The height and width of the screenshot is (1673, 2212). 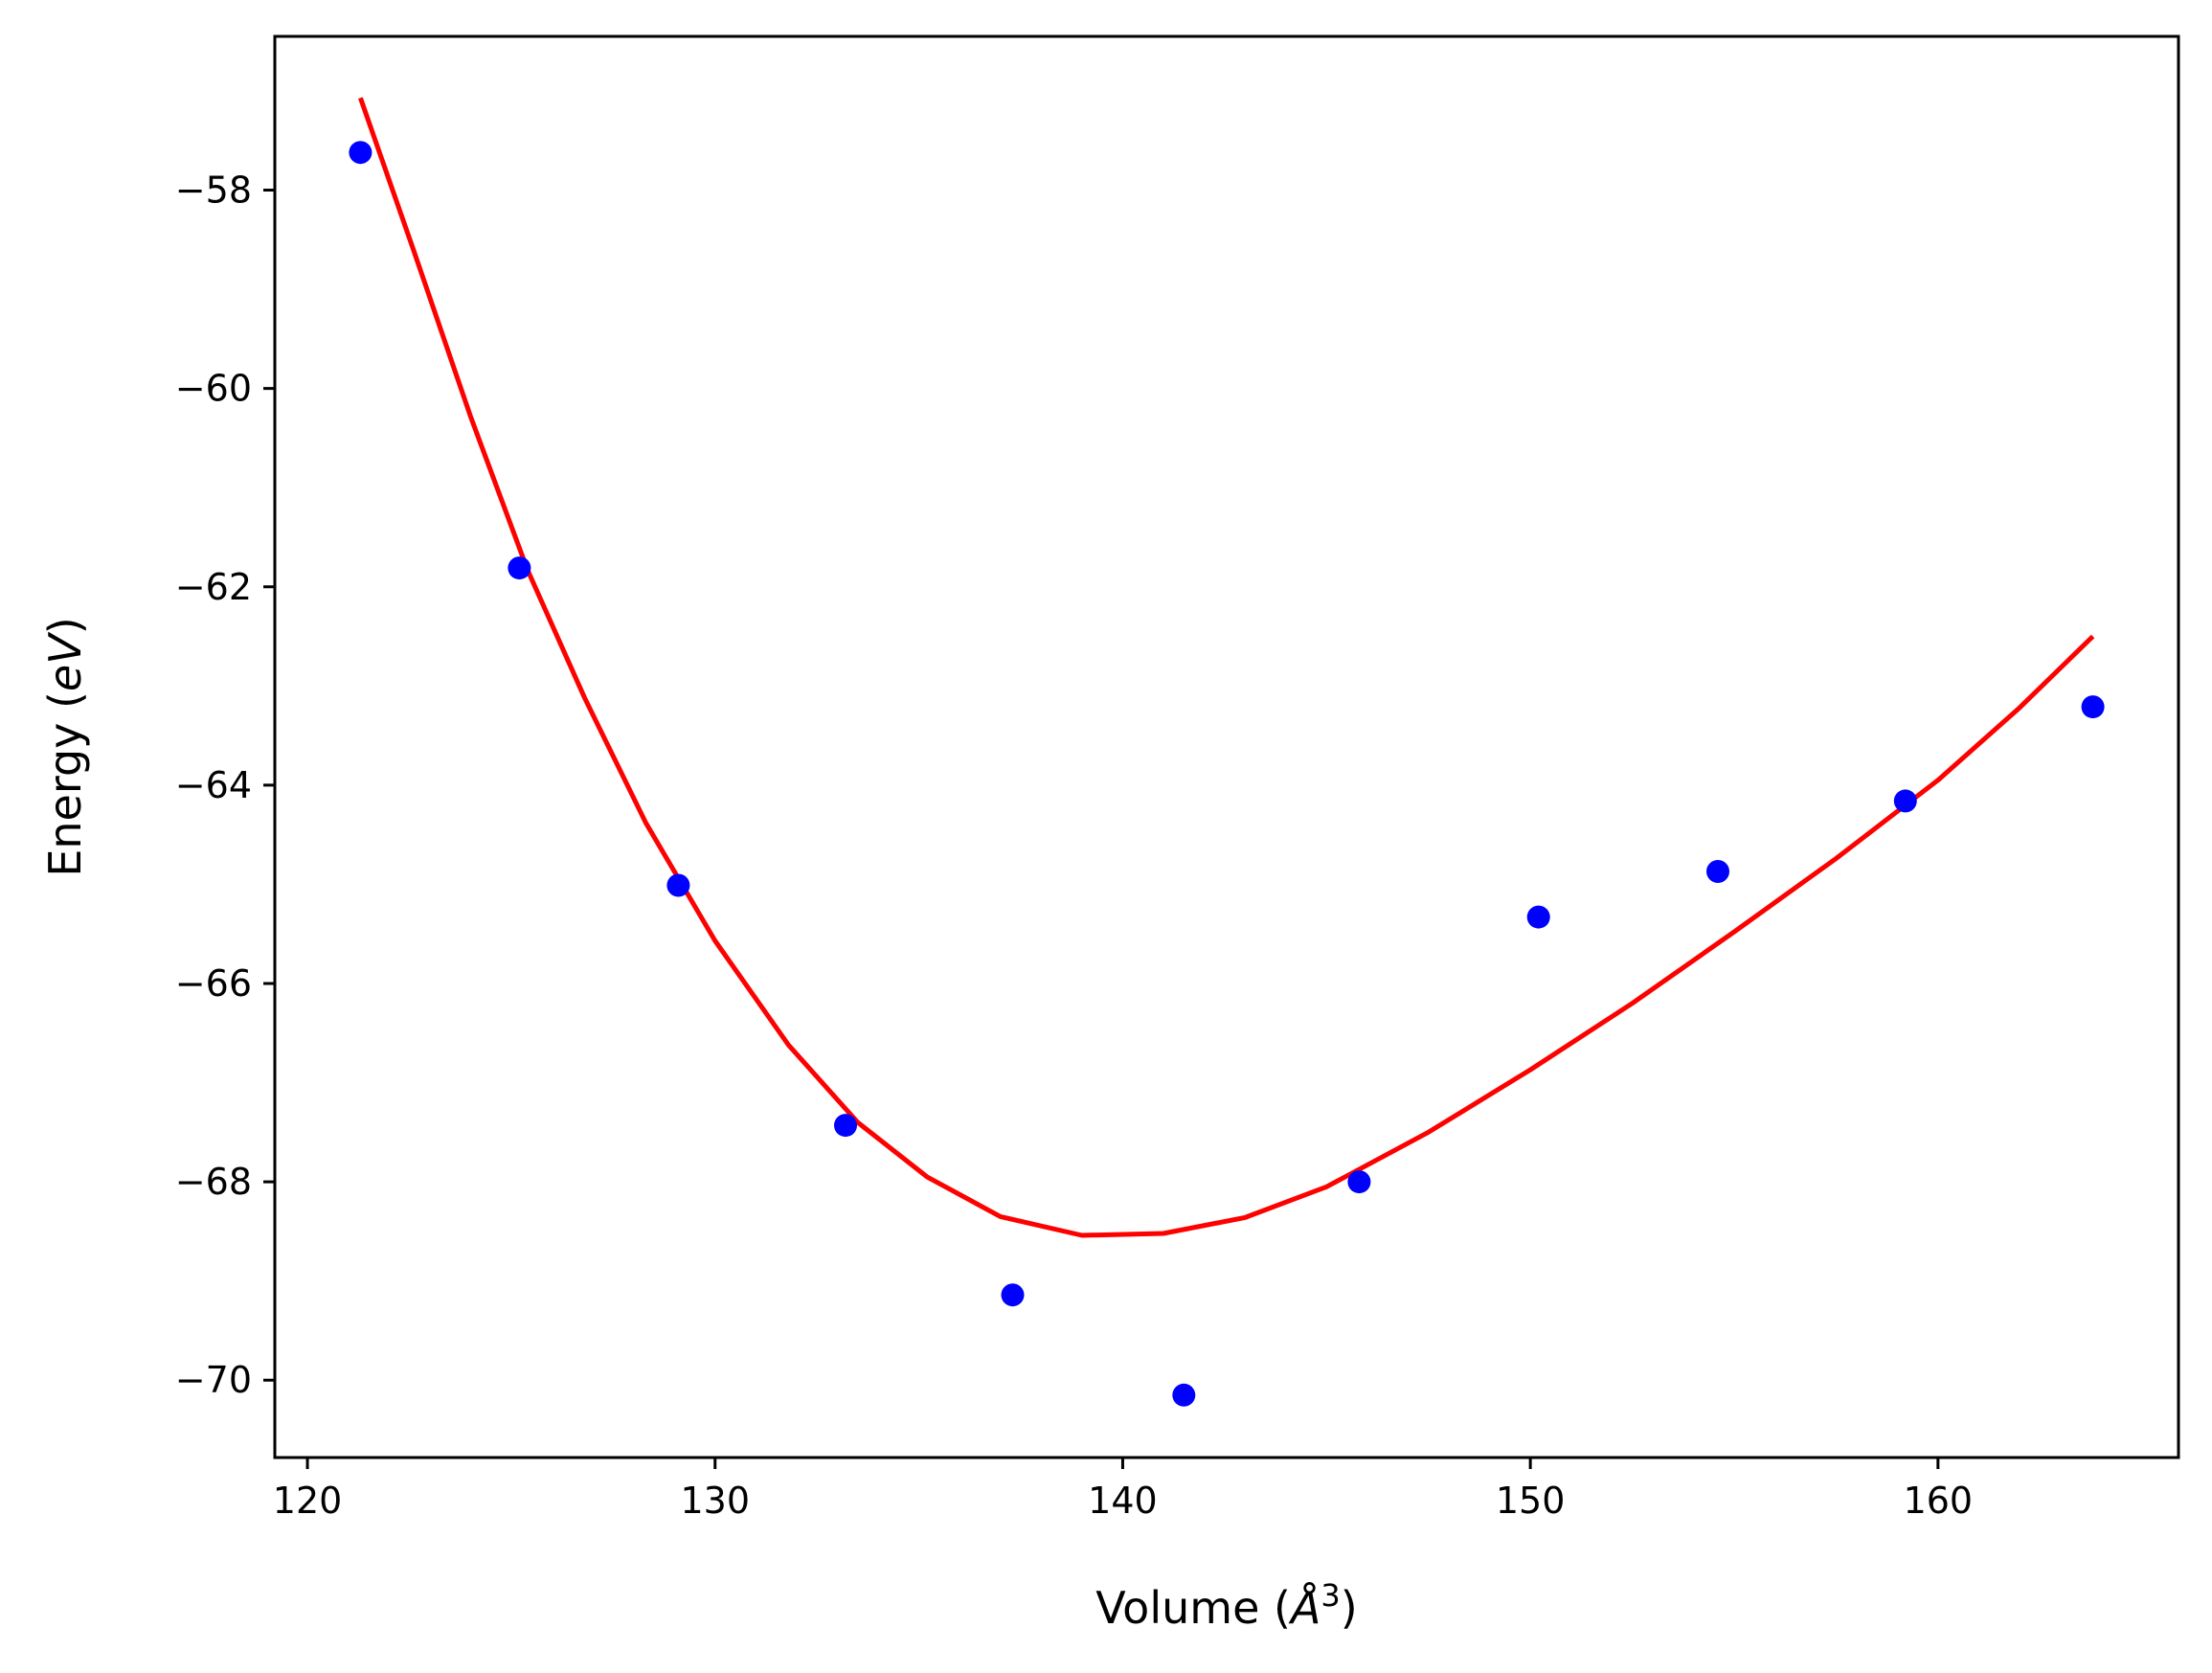 I want to click on y-tick-label: −60, so click(x=213, y=389).